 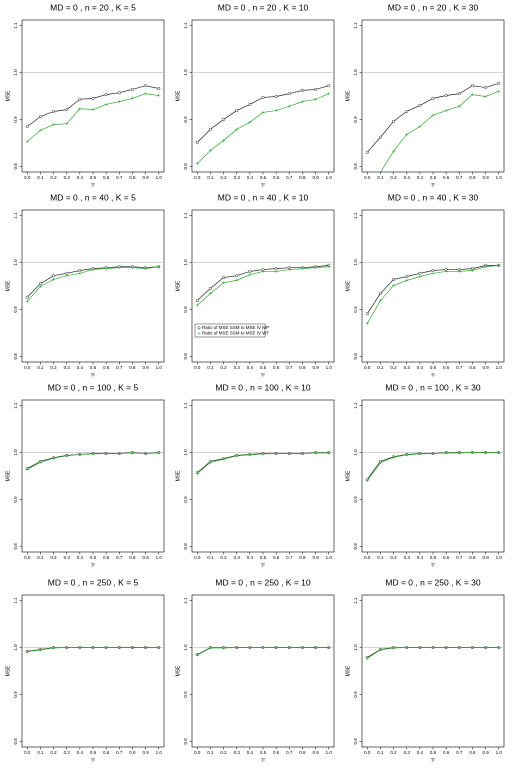 I want to click on y-tick-label: 0.8, so click(x=355, y=741).